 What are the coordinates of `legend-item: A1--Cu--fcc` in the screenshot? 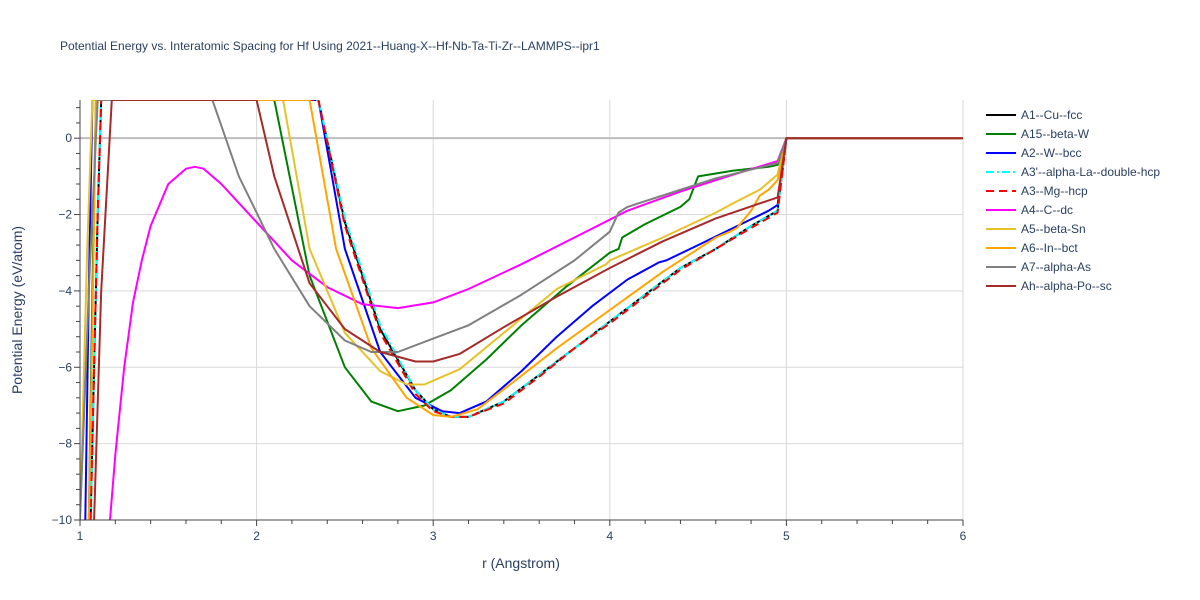 It's located at (1034, 115).